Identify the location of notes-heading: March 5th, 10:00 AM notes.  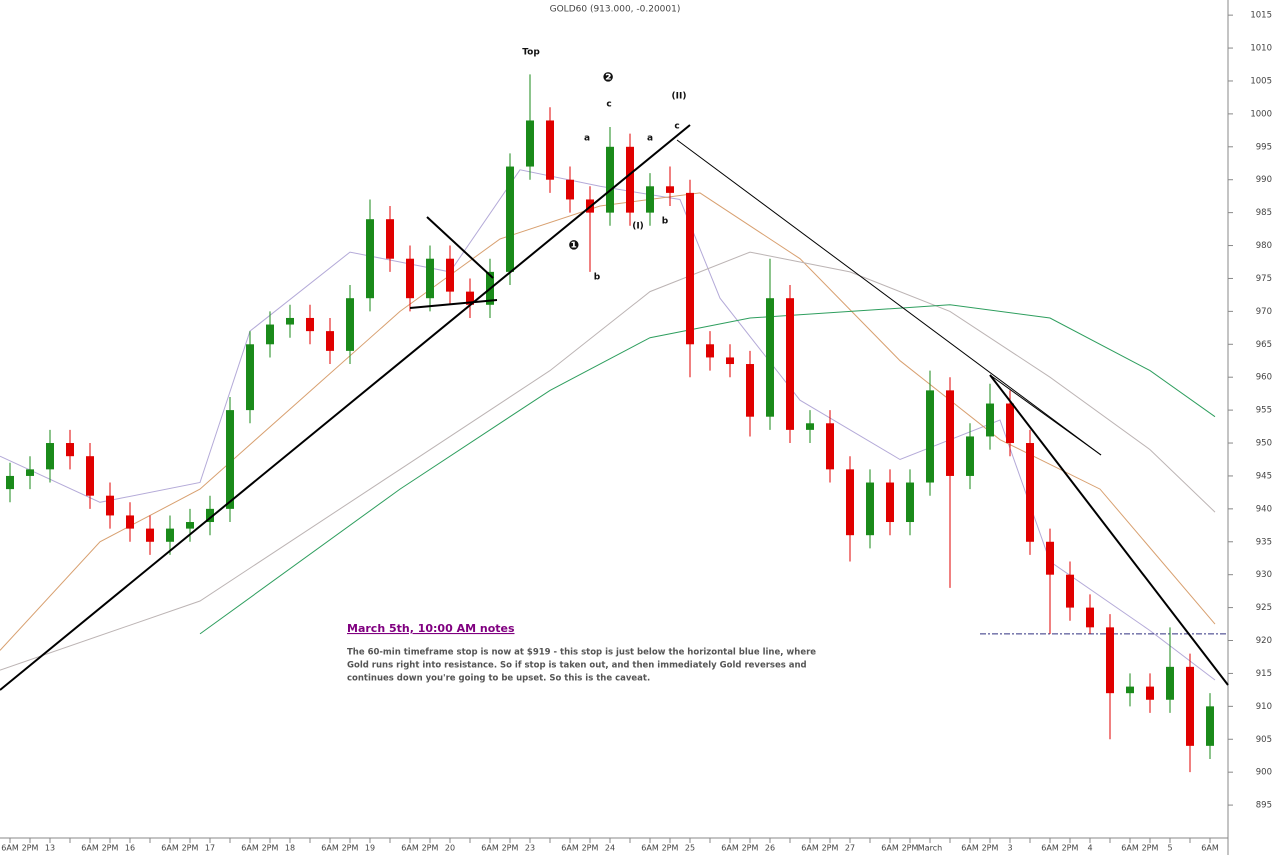
(431, 628).